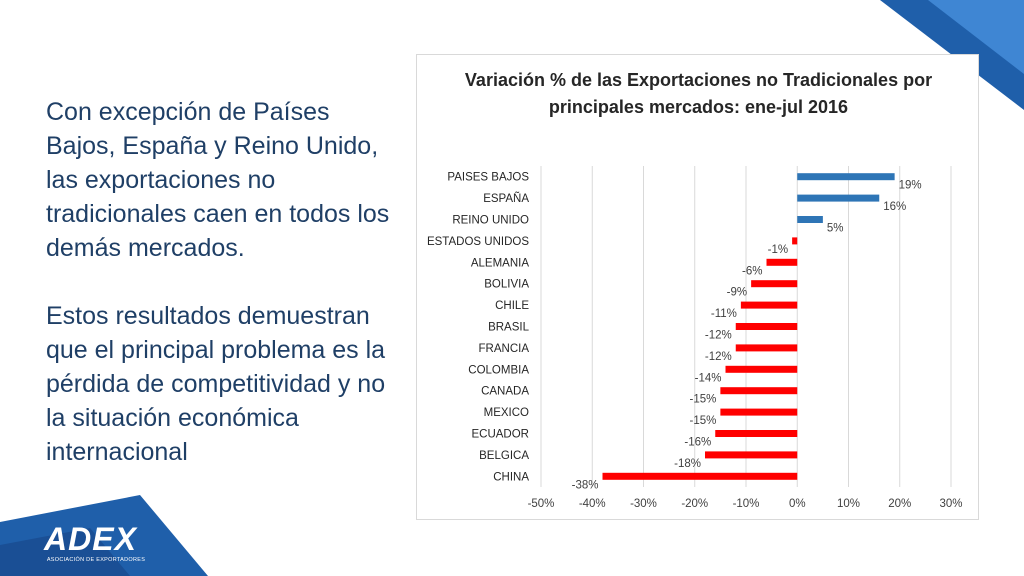 Image resolution: width=1024 pixels, height=576 pixels. Describe the element at coordinates (504, 456) in the screenshot. I see `category-label: BELGICA` at that location.